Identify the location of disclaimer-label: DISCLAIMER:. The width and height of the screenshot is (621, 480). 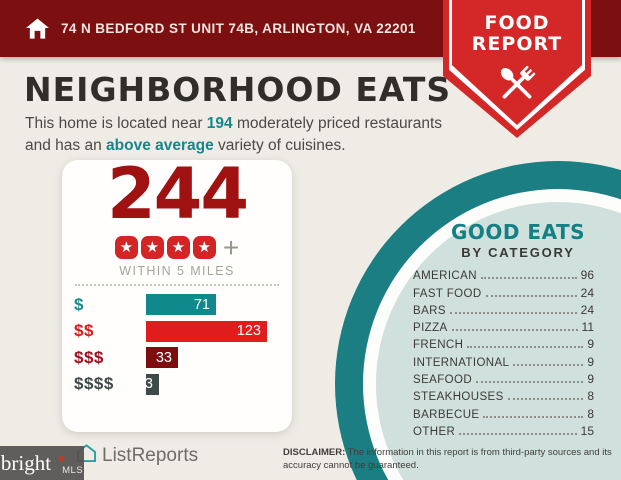
(314, 452).